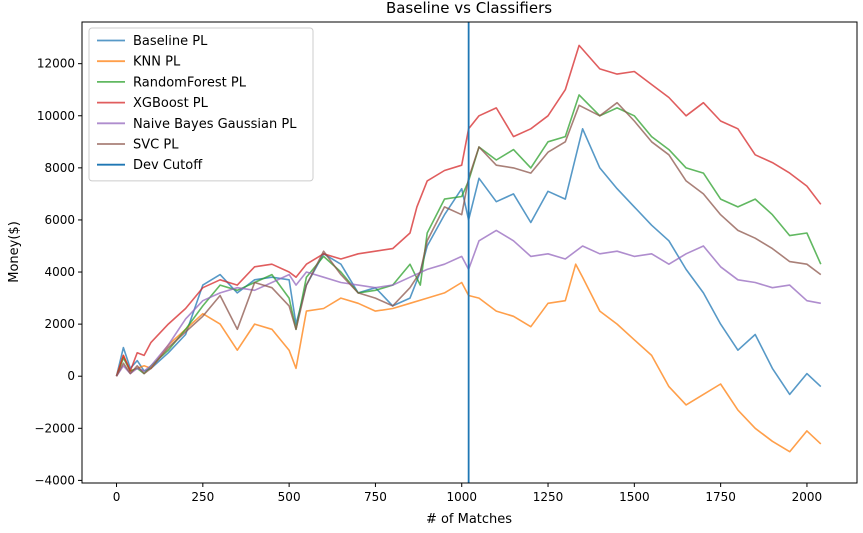 The height and width of the screenshot is (533, 863). I want to click on x-tick-label: 2000, so click(807, 497).